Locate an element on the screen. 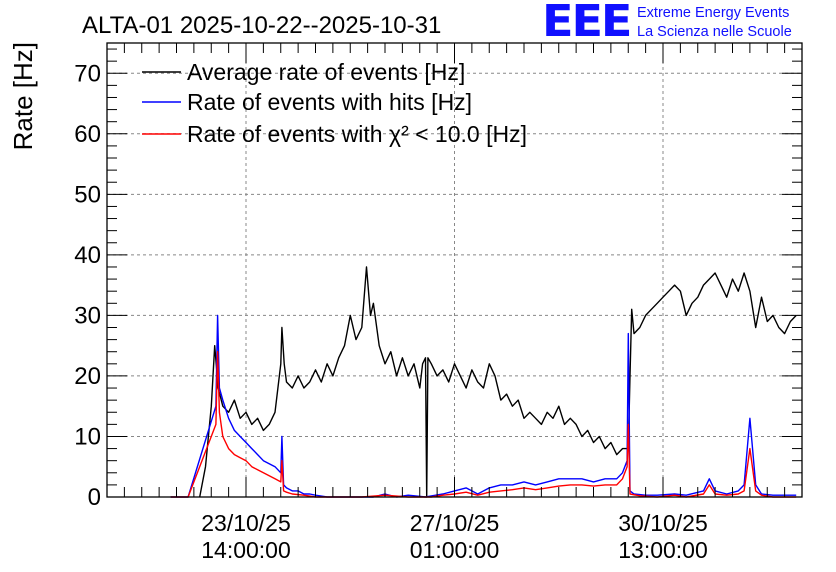 The width and height of the screenshot is (836, 572). x-tick-label-time: 13:00:00 is located at coordinates (663, 550).